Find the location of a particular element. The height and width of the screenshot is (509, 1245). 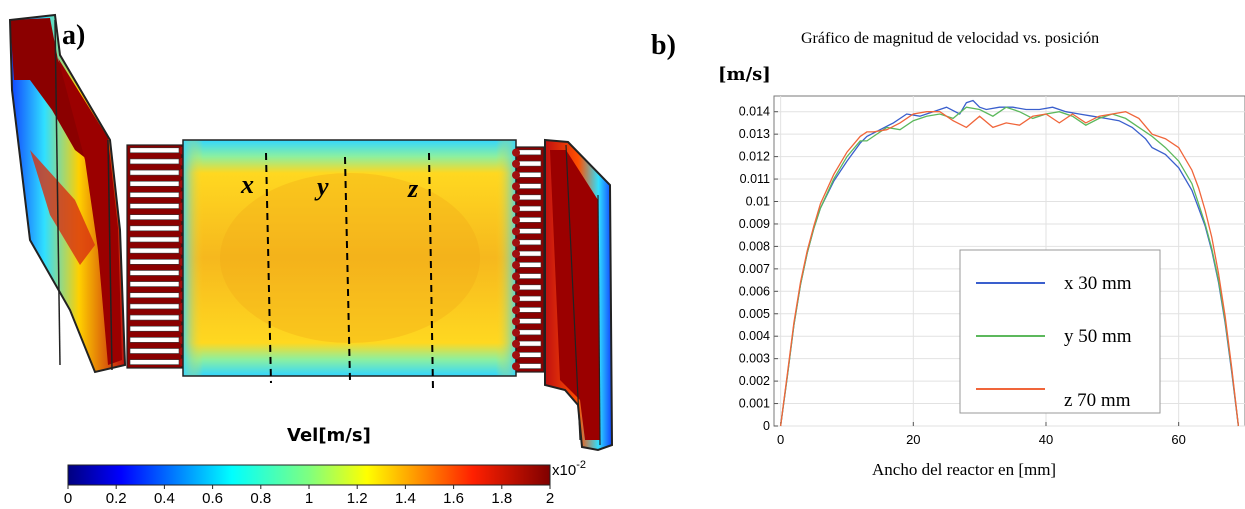

inlet-manifold is located at coordinates (67, 193).